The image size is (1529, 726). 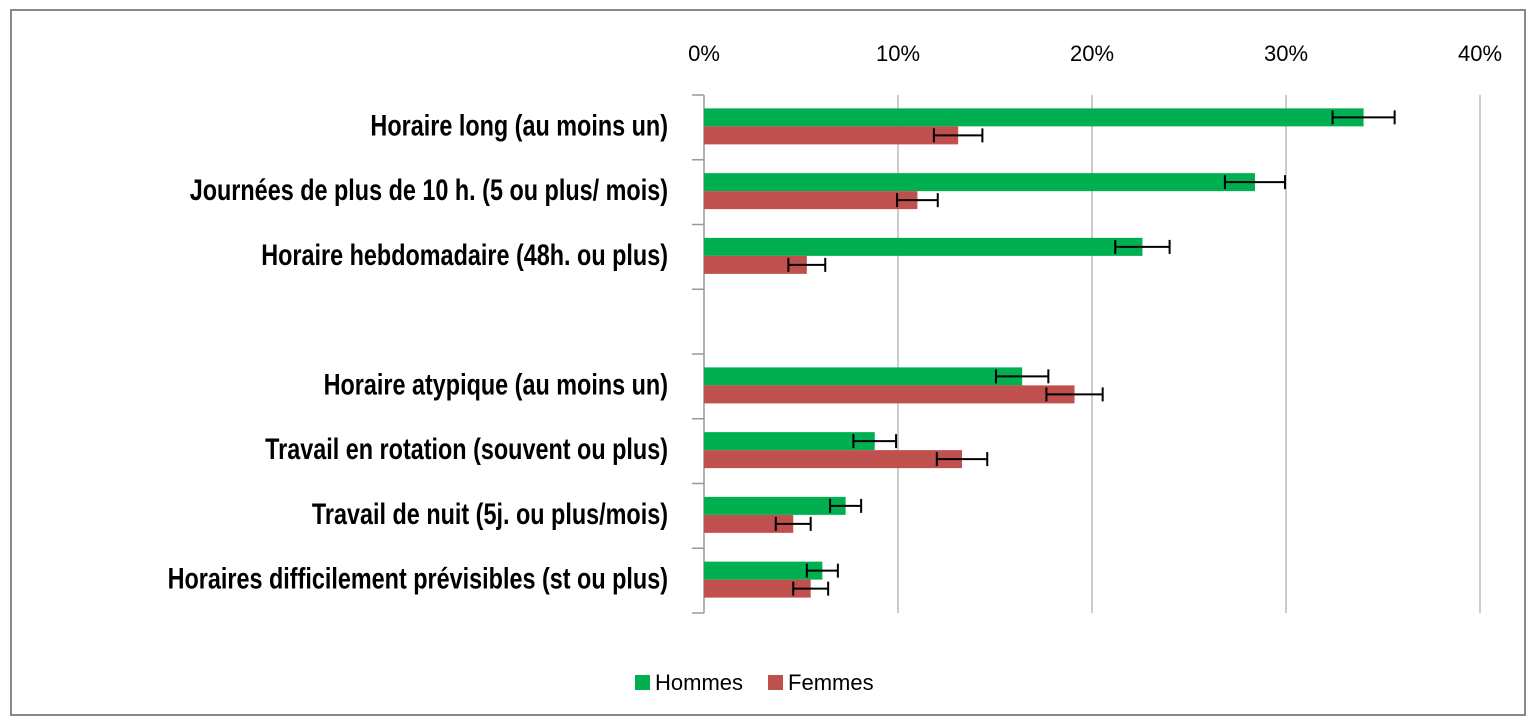 I want to click on y-tick-label-group: Horaire hebdomadaire (48h. ou plus), so click(x=464, y=254).